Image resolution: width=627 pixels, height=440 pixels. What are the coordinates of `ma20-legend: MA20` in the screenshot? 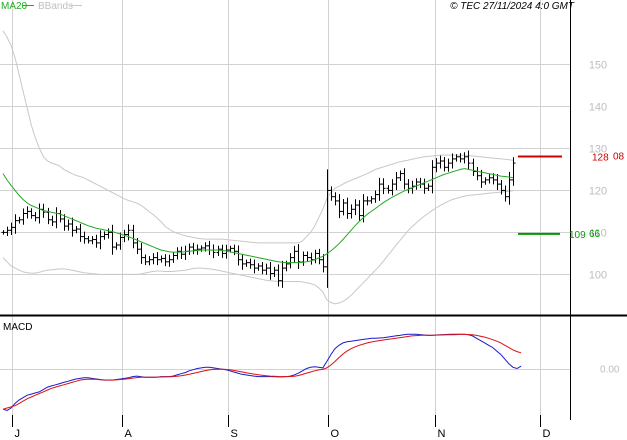 It's located at (14, 6).